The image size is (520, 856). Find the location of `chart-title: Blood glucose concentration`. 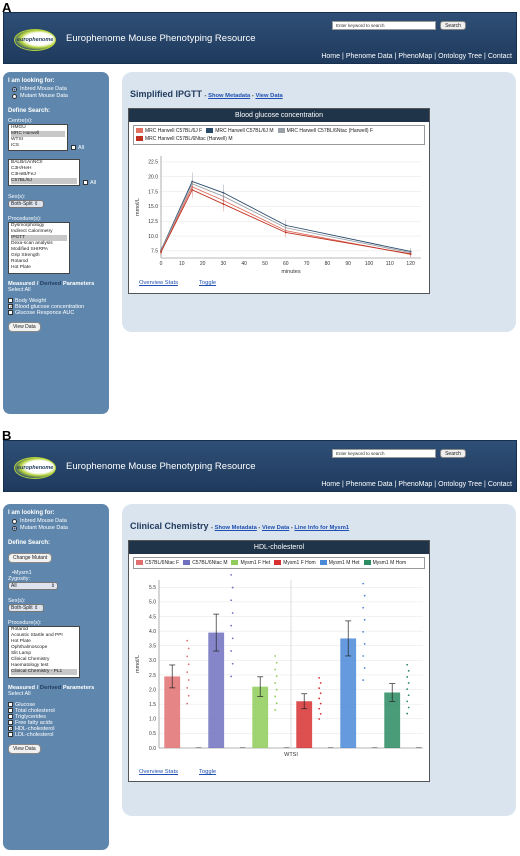

chart-title: Blood glucose concentration is located at coordinates (279, 115).